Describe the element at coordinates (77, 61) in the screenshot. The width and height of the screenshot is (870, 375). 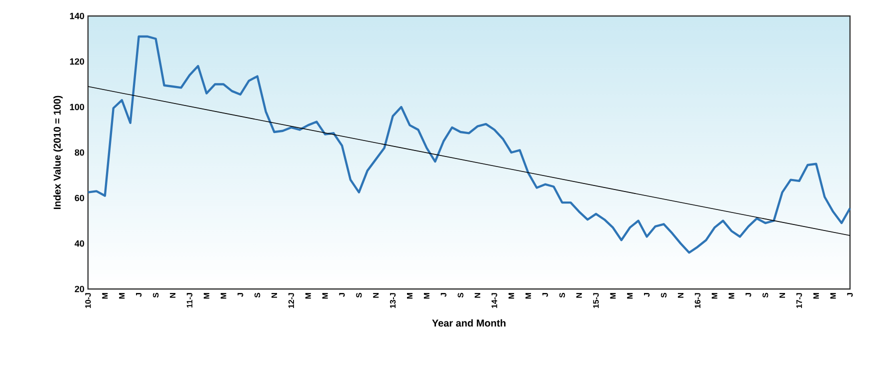
I see `y-tick-label: 120` at that location.